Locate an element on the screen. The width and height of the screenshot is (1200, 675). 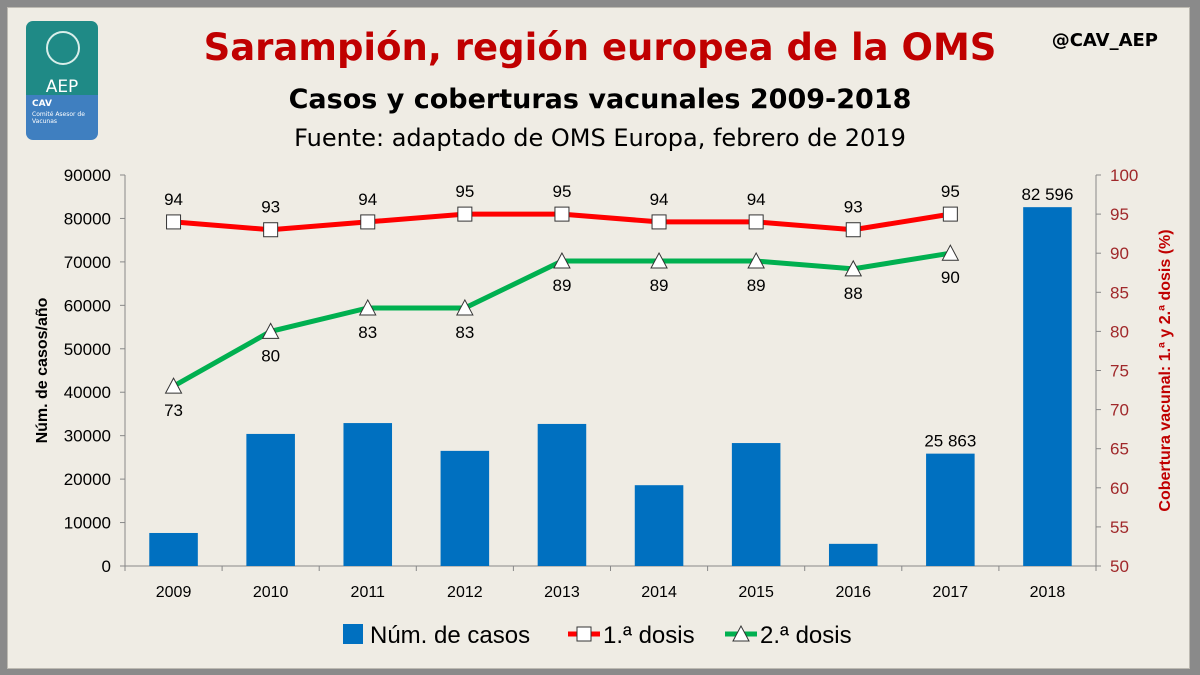
y-tick-label: 90000 is located at coordinates (87, 175).